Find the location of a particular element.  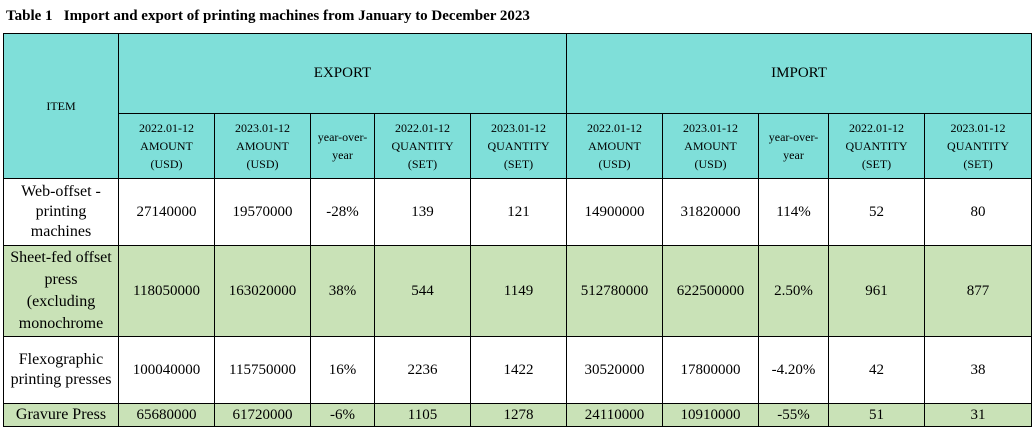

item-cell: Flexographic printing presses is located at coordinates (61, 370).